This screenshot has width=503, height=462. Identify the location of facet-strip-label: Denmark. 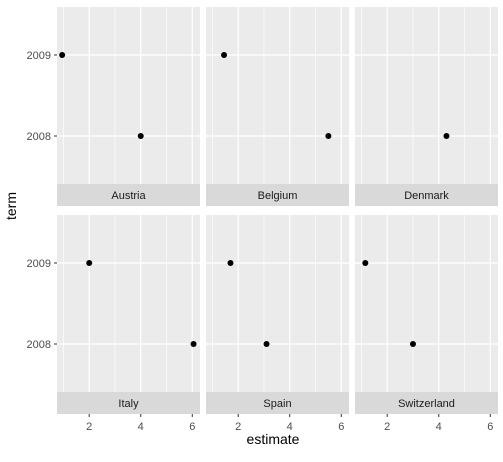
(426, 196).